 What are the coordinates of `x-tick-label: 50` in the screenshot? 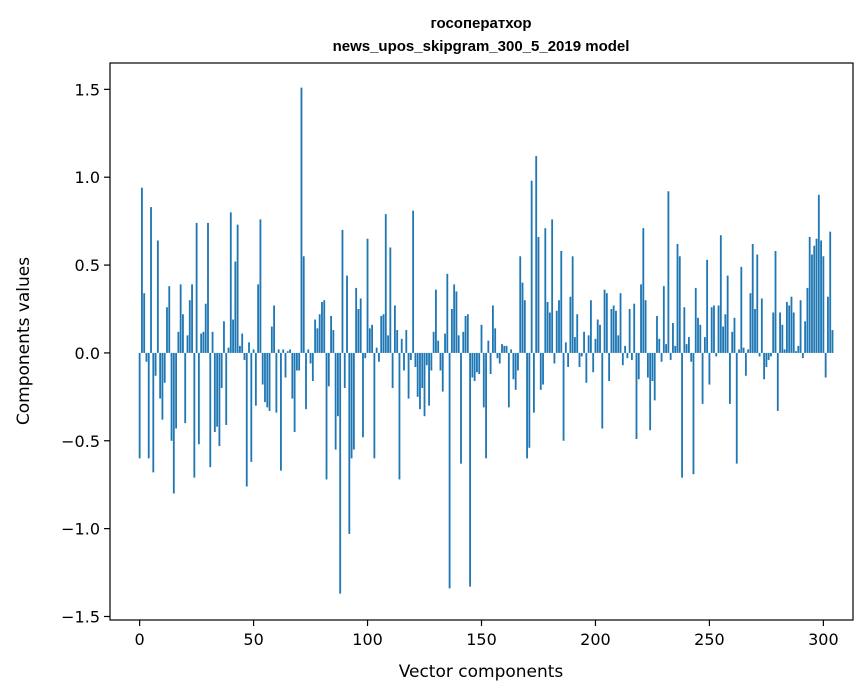 It's located at (253, 639).